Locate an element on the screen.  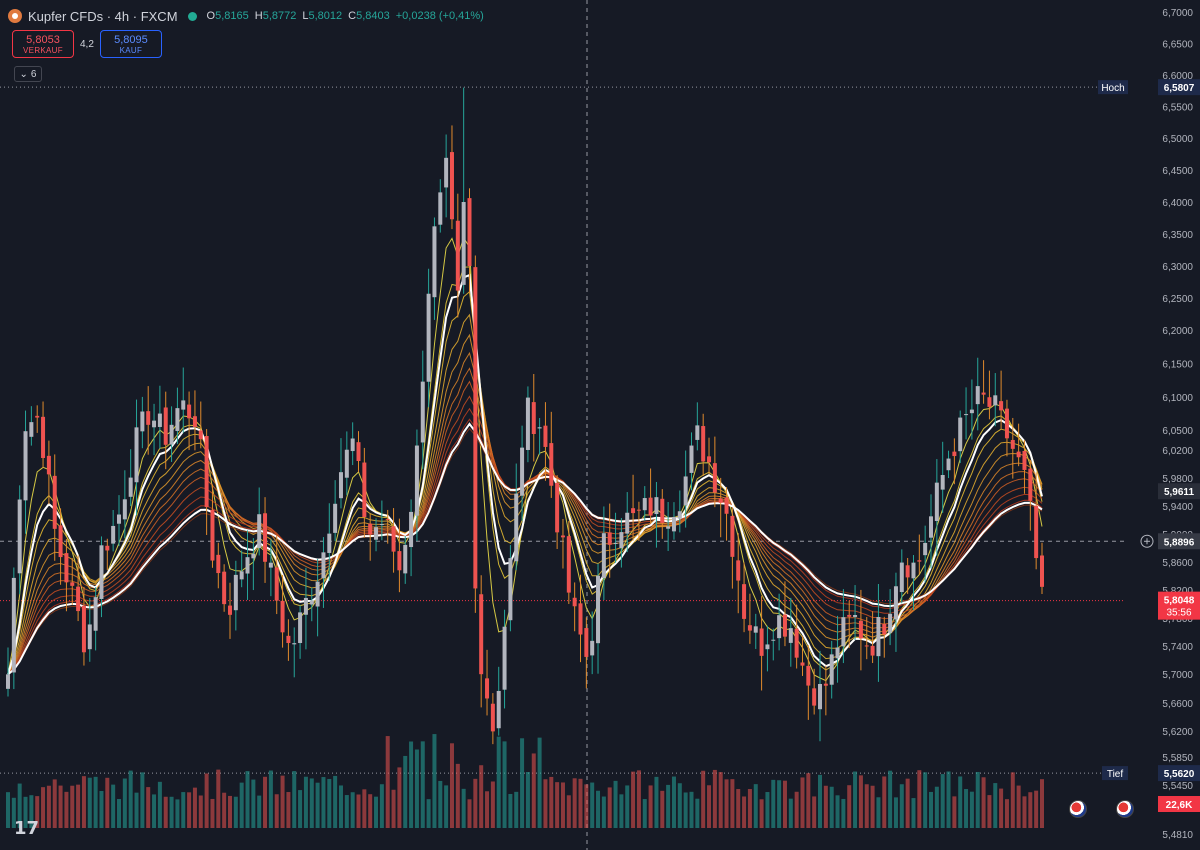
crosshair-price-badge: 5,8896 is located at coordinates (1179, 541).